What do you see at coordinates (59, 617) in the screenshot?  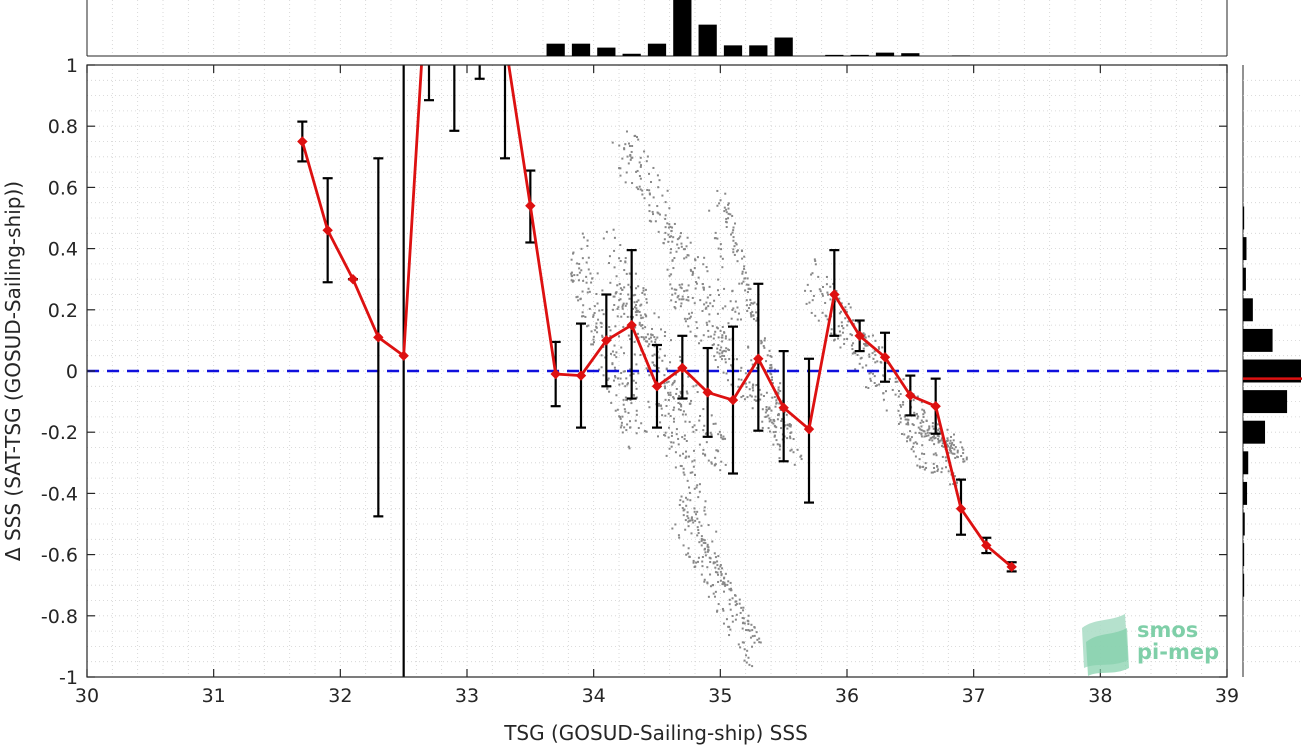 I see `y-tick-label: -0.8` at bounding box center [59, 617].